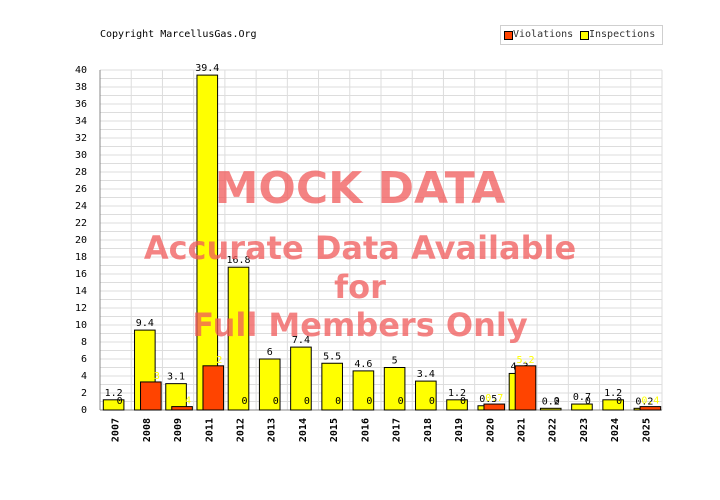 This screenshot has height=500, width=720. What do you see at coordinates (81, 240) in the screenshot?
I see `y-tick-label: 20` at bounding box center [81, 240].